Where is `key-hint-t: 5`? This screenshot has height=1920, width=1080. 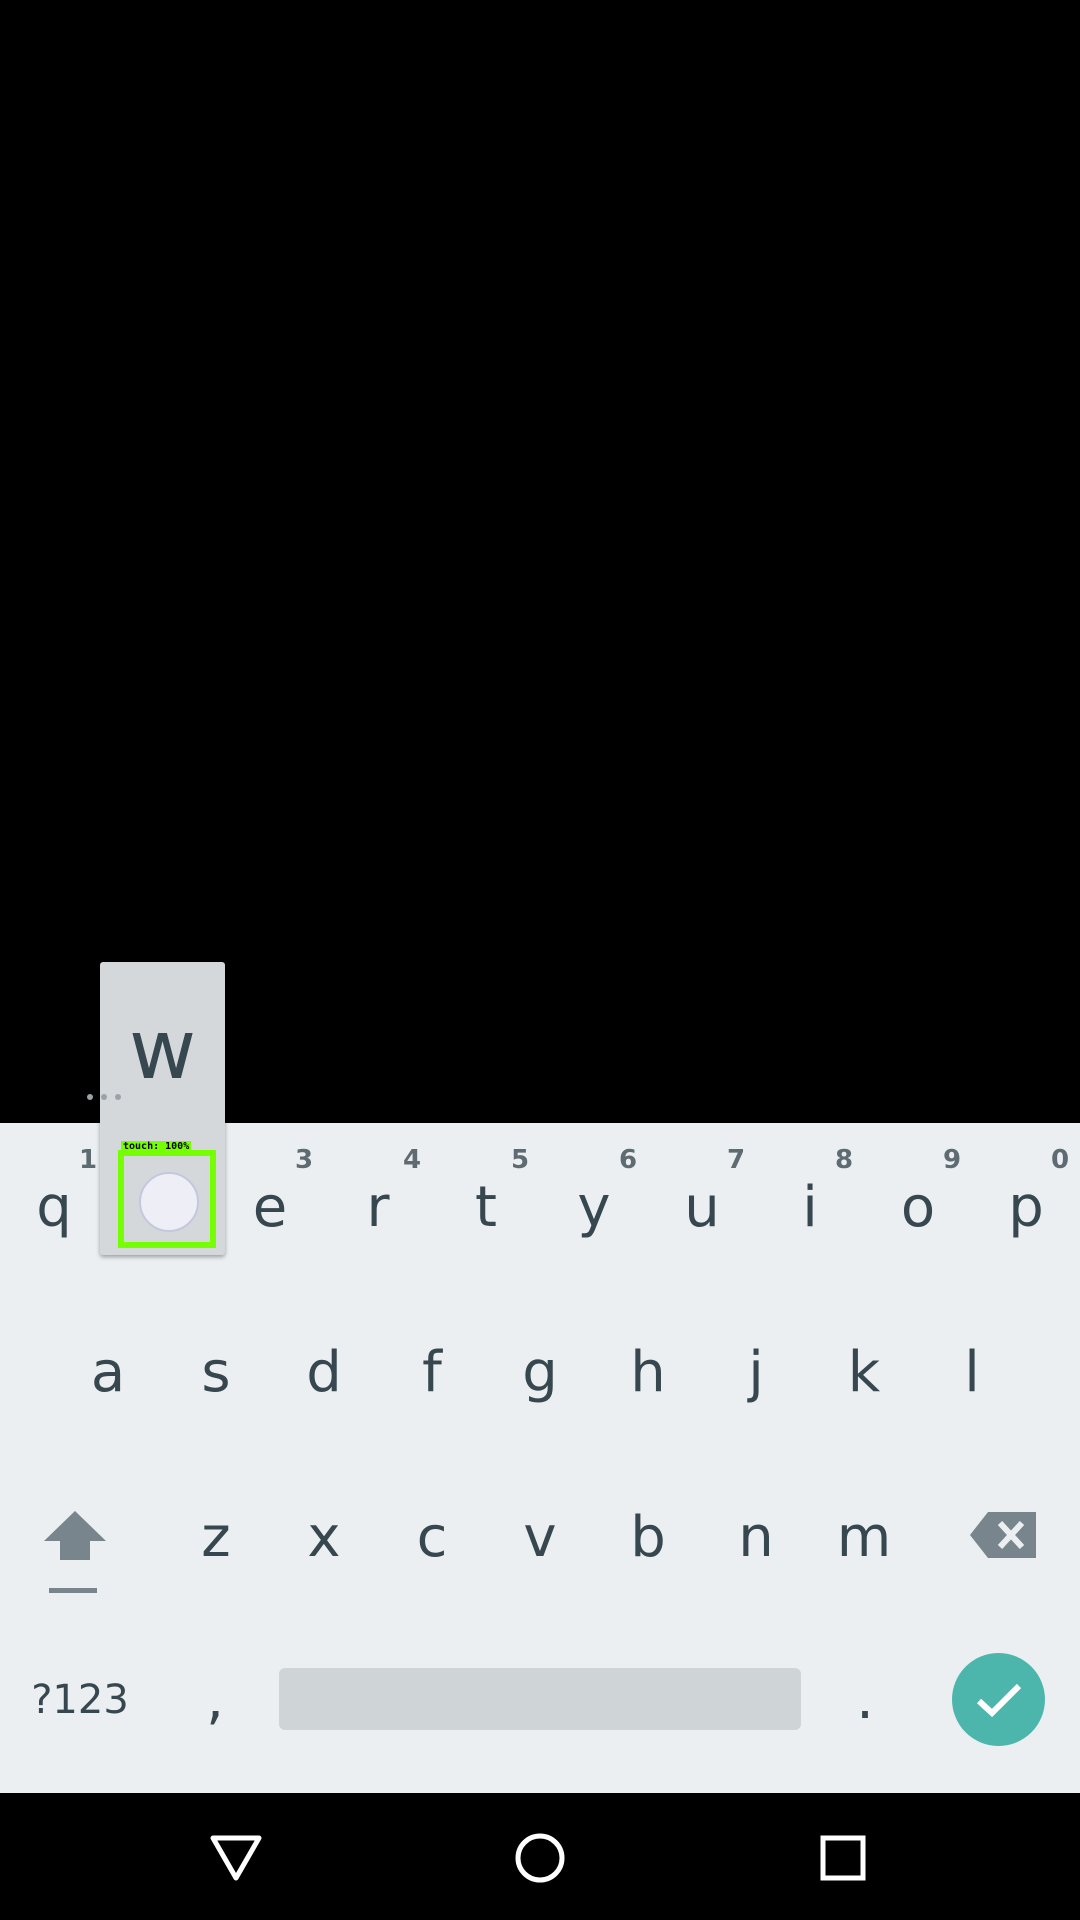
key-hint-t: 5 is located at coordinates (520, 1160).